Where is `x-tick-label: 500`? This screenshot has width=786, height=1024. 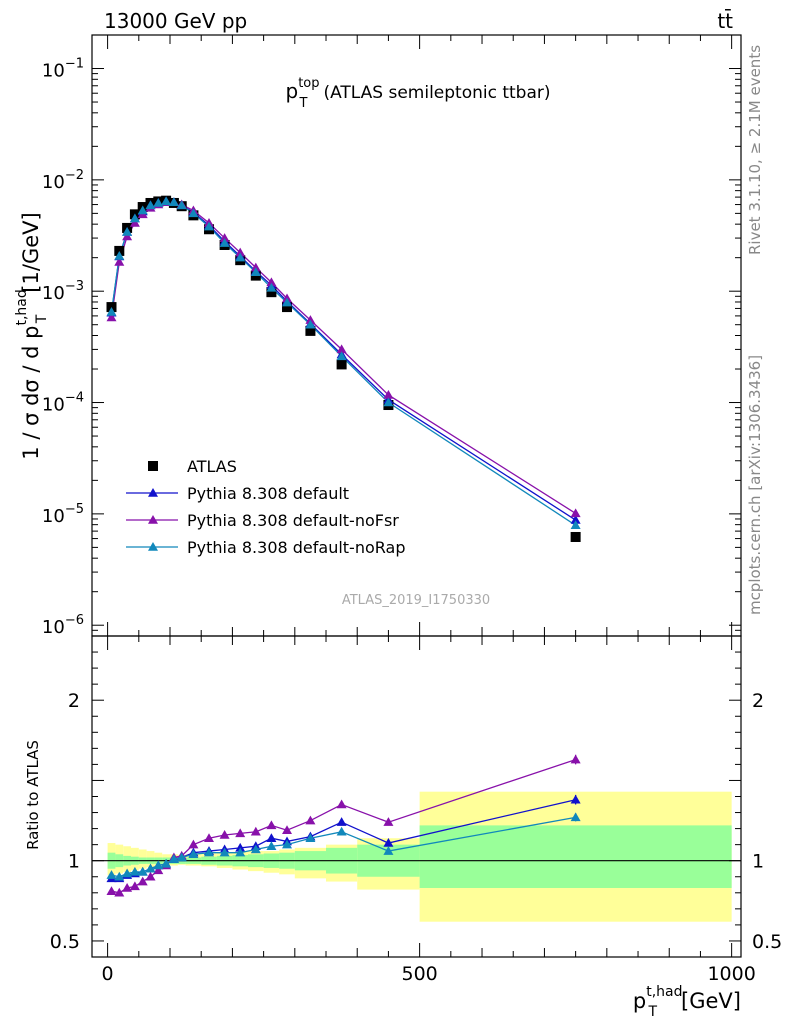
x-tick-label: 500 is located at coordinates (419, 974).